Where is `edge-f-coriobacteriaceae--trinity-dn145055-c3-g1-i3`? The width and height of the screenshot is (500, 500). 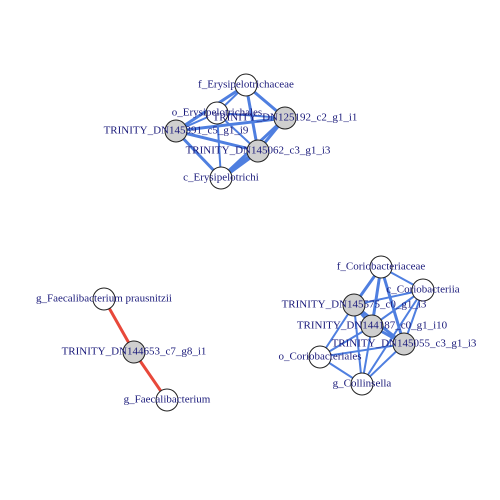 edge-f-coriobacteriaceae--trinity-dn145055-c3-g1-i3 is located at coordinates (392, 305).